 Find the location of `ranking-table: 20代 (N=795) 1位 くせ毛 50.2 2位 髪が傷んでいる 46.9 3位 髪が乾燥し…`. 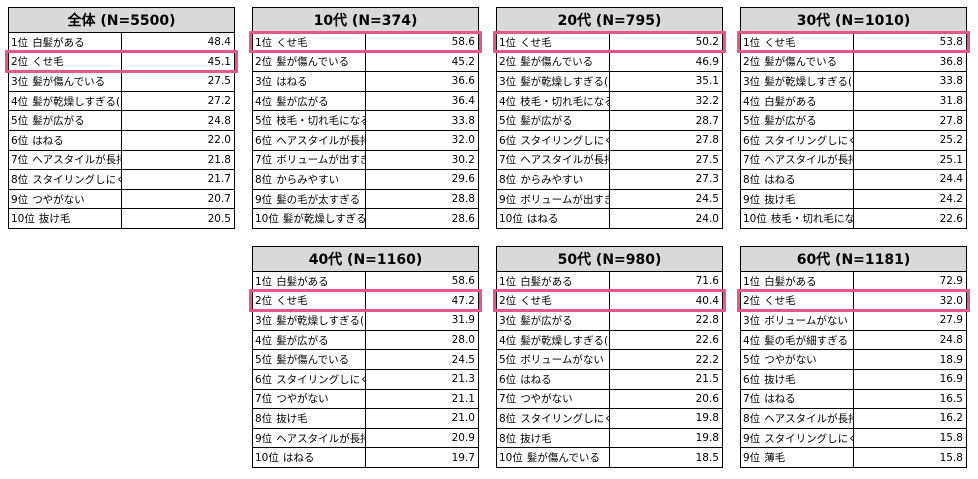

ranking-table: 20代 (N=795) 1位 くせ毛 50.2 2位 髪が傷んでいる 46.9 3位 髪が乾燥し… is located at coordinates (609, 118).